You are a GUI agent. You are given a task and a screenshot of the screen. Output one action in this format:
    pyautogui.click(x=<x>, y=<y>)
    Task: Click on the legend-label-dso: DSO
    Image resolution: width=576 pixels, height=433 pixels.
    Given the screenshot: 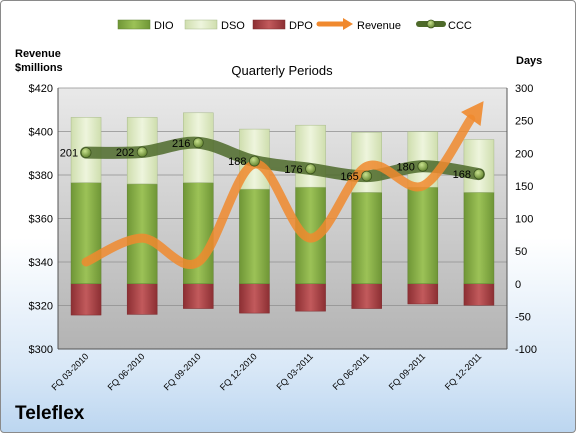 What is the action you would take?
    pyautogui.click(x=233, y=26)
    